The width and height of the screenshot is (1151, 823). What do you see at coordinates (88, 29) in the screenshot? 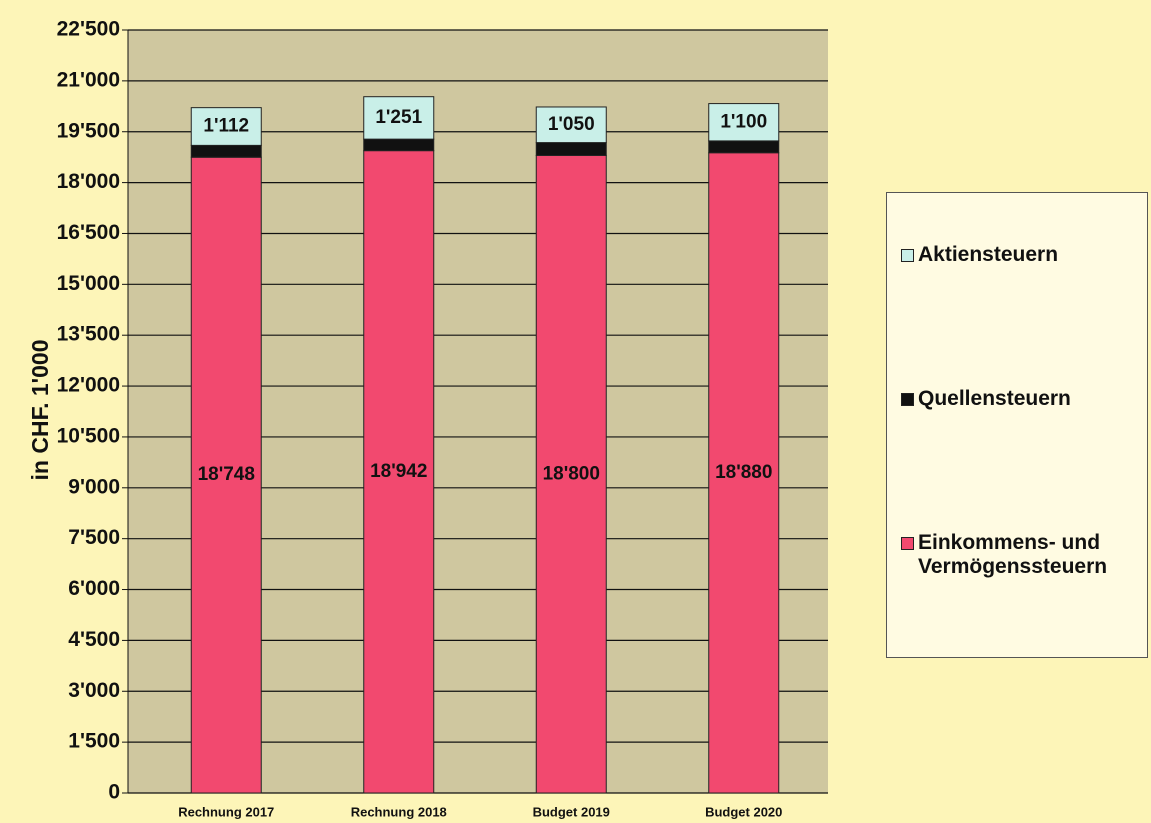
I see `y-tick-label: 22'500` at bounding box center [88, 29].